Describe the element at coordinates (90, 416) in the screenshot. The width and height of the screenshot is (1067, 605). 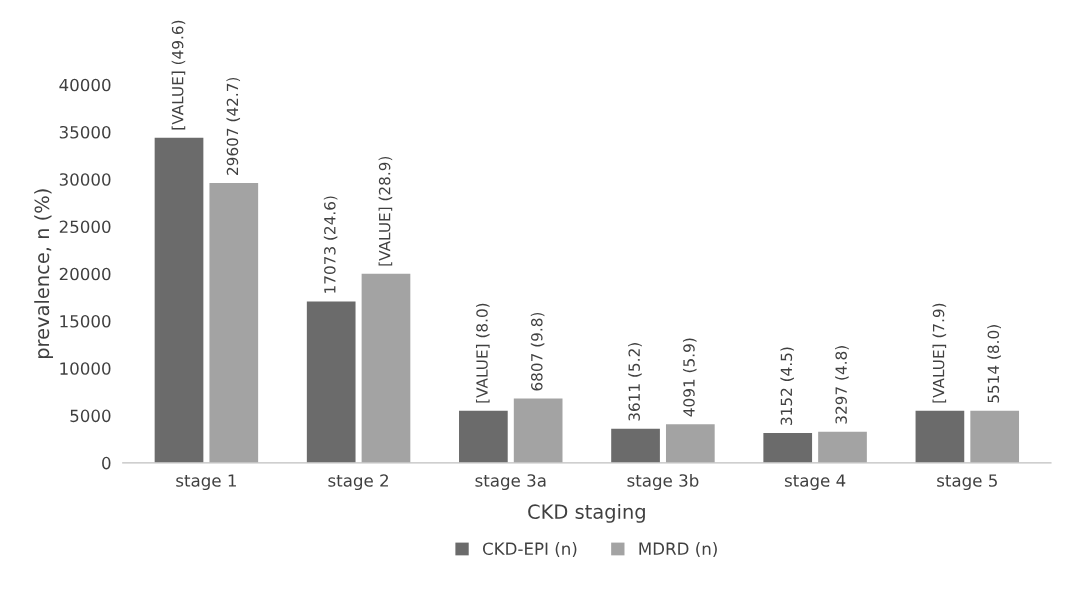
I see `y-tick-label: 5000` at that location.